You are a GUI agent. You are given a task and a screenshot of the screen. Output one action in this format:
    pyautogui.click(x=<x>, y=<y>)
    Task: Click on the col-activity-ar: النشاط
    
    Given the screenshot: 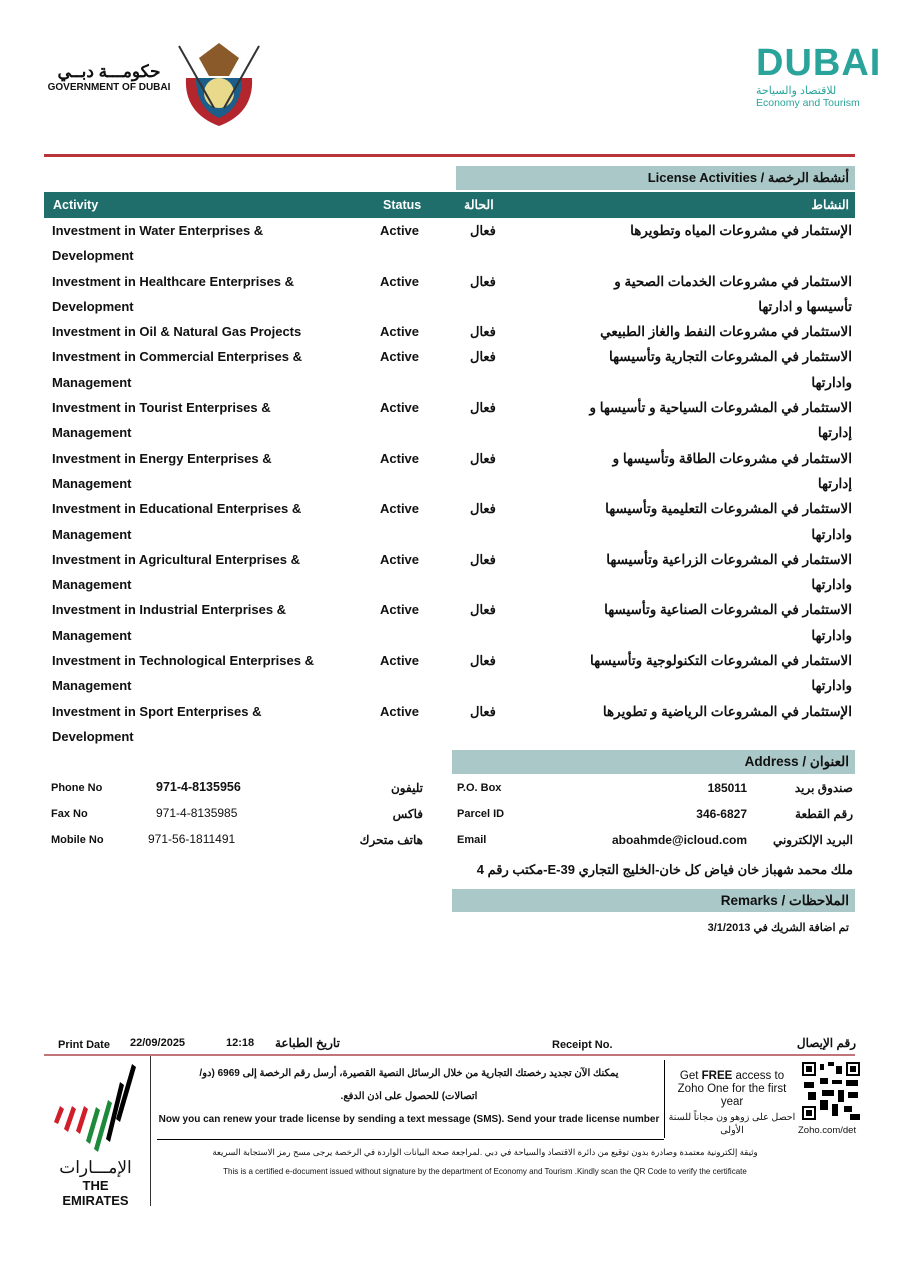 What is the action you would take?
    pyautogui.click(x=830, y=205)
    